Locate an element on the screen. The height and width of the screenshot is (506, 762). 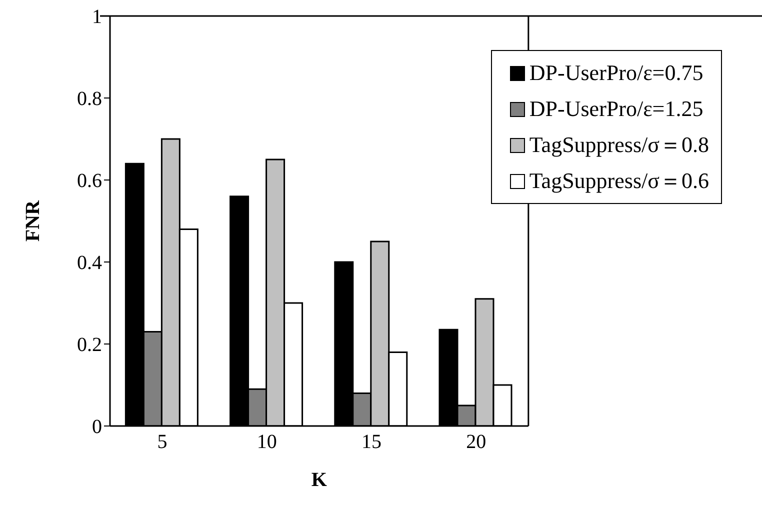
y-tick-label: 0.4 is located at coordinates (89, 263).